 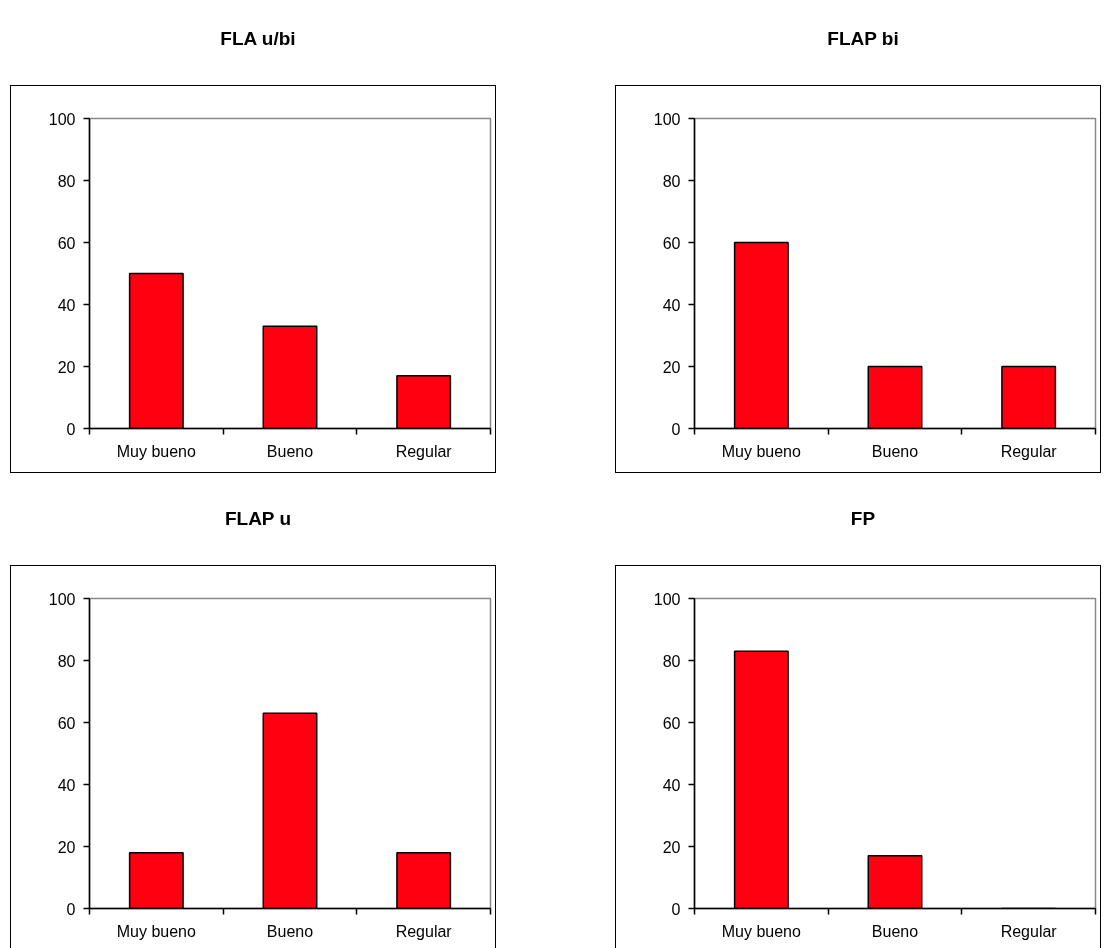 What do you see at coordinates (258, 39) in the screenshot?
I see `chart-title: FLA u/bi` at bounding box center [258, 39].